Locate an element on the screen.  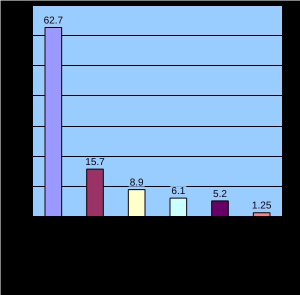
data-label: 5.2 is located at coordinates (220, 194).